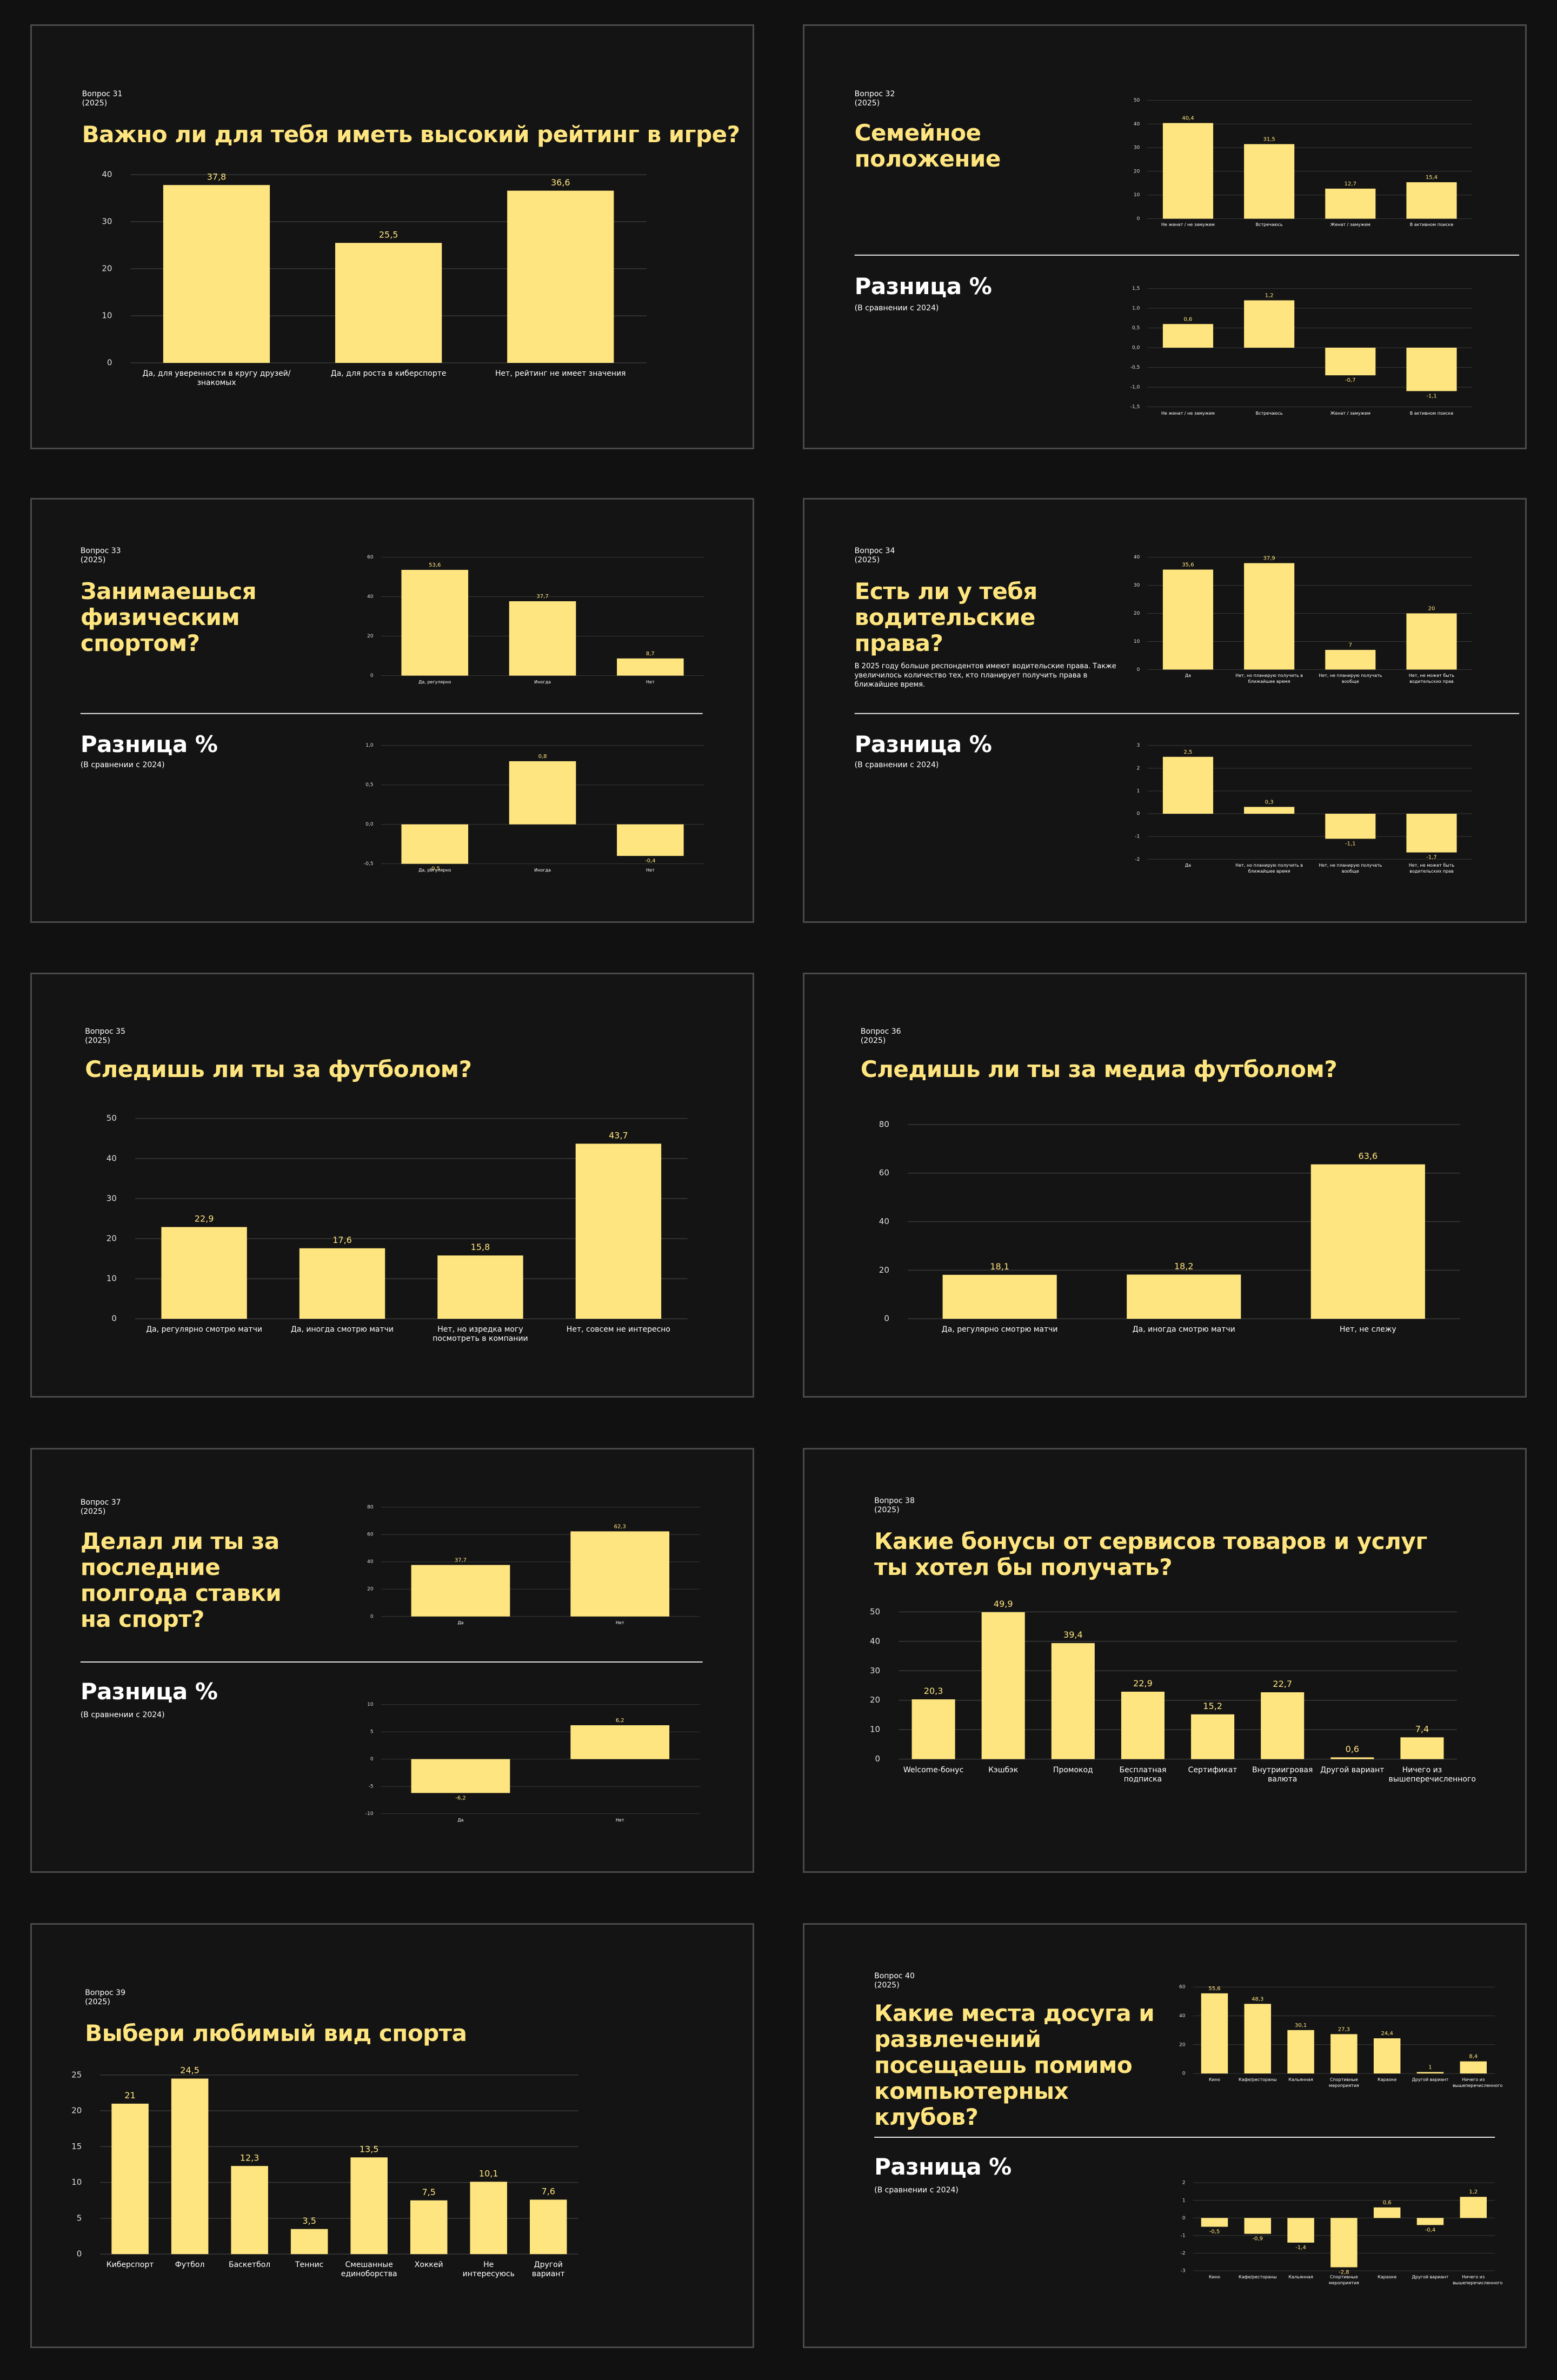 The height and width of the screenshot is (2380, 1557). I want to click on y-tick-label: -1,0, so click(1135, 388).